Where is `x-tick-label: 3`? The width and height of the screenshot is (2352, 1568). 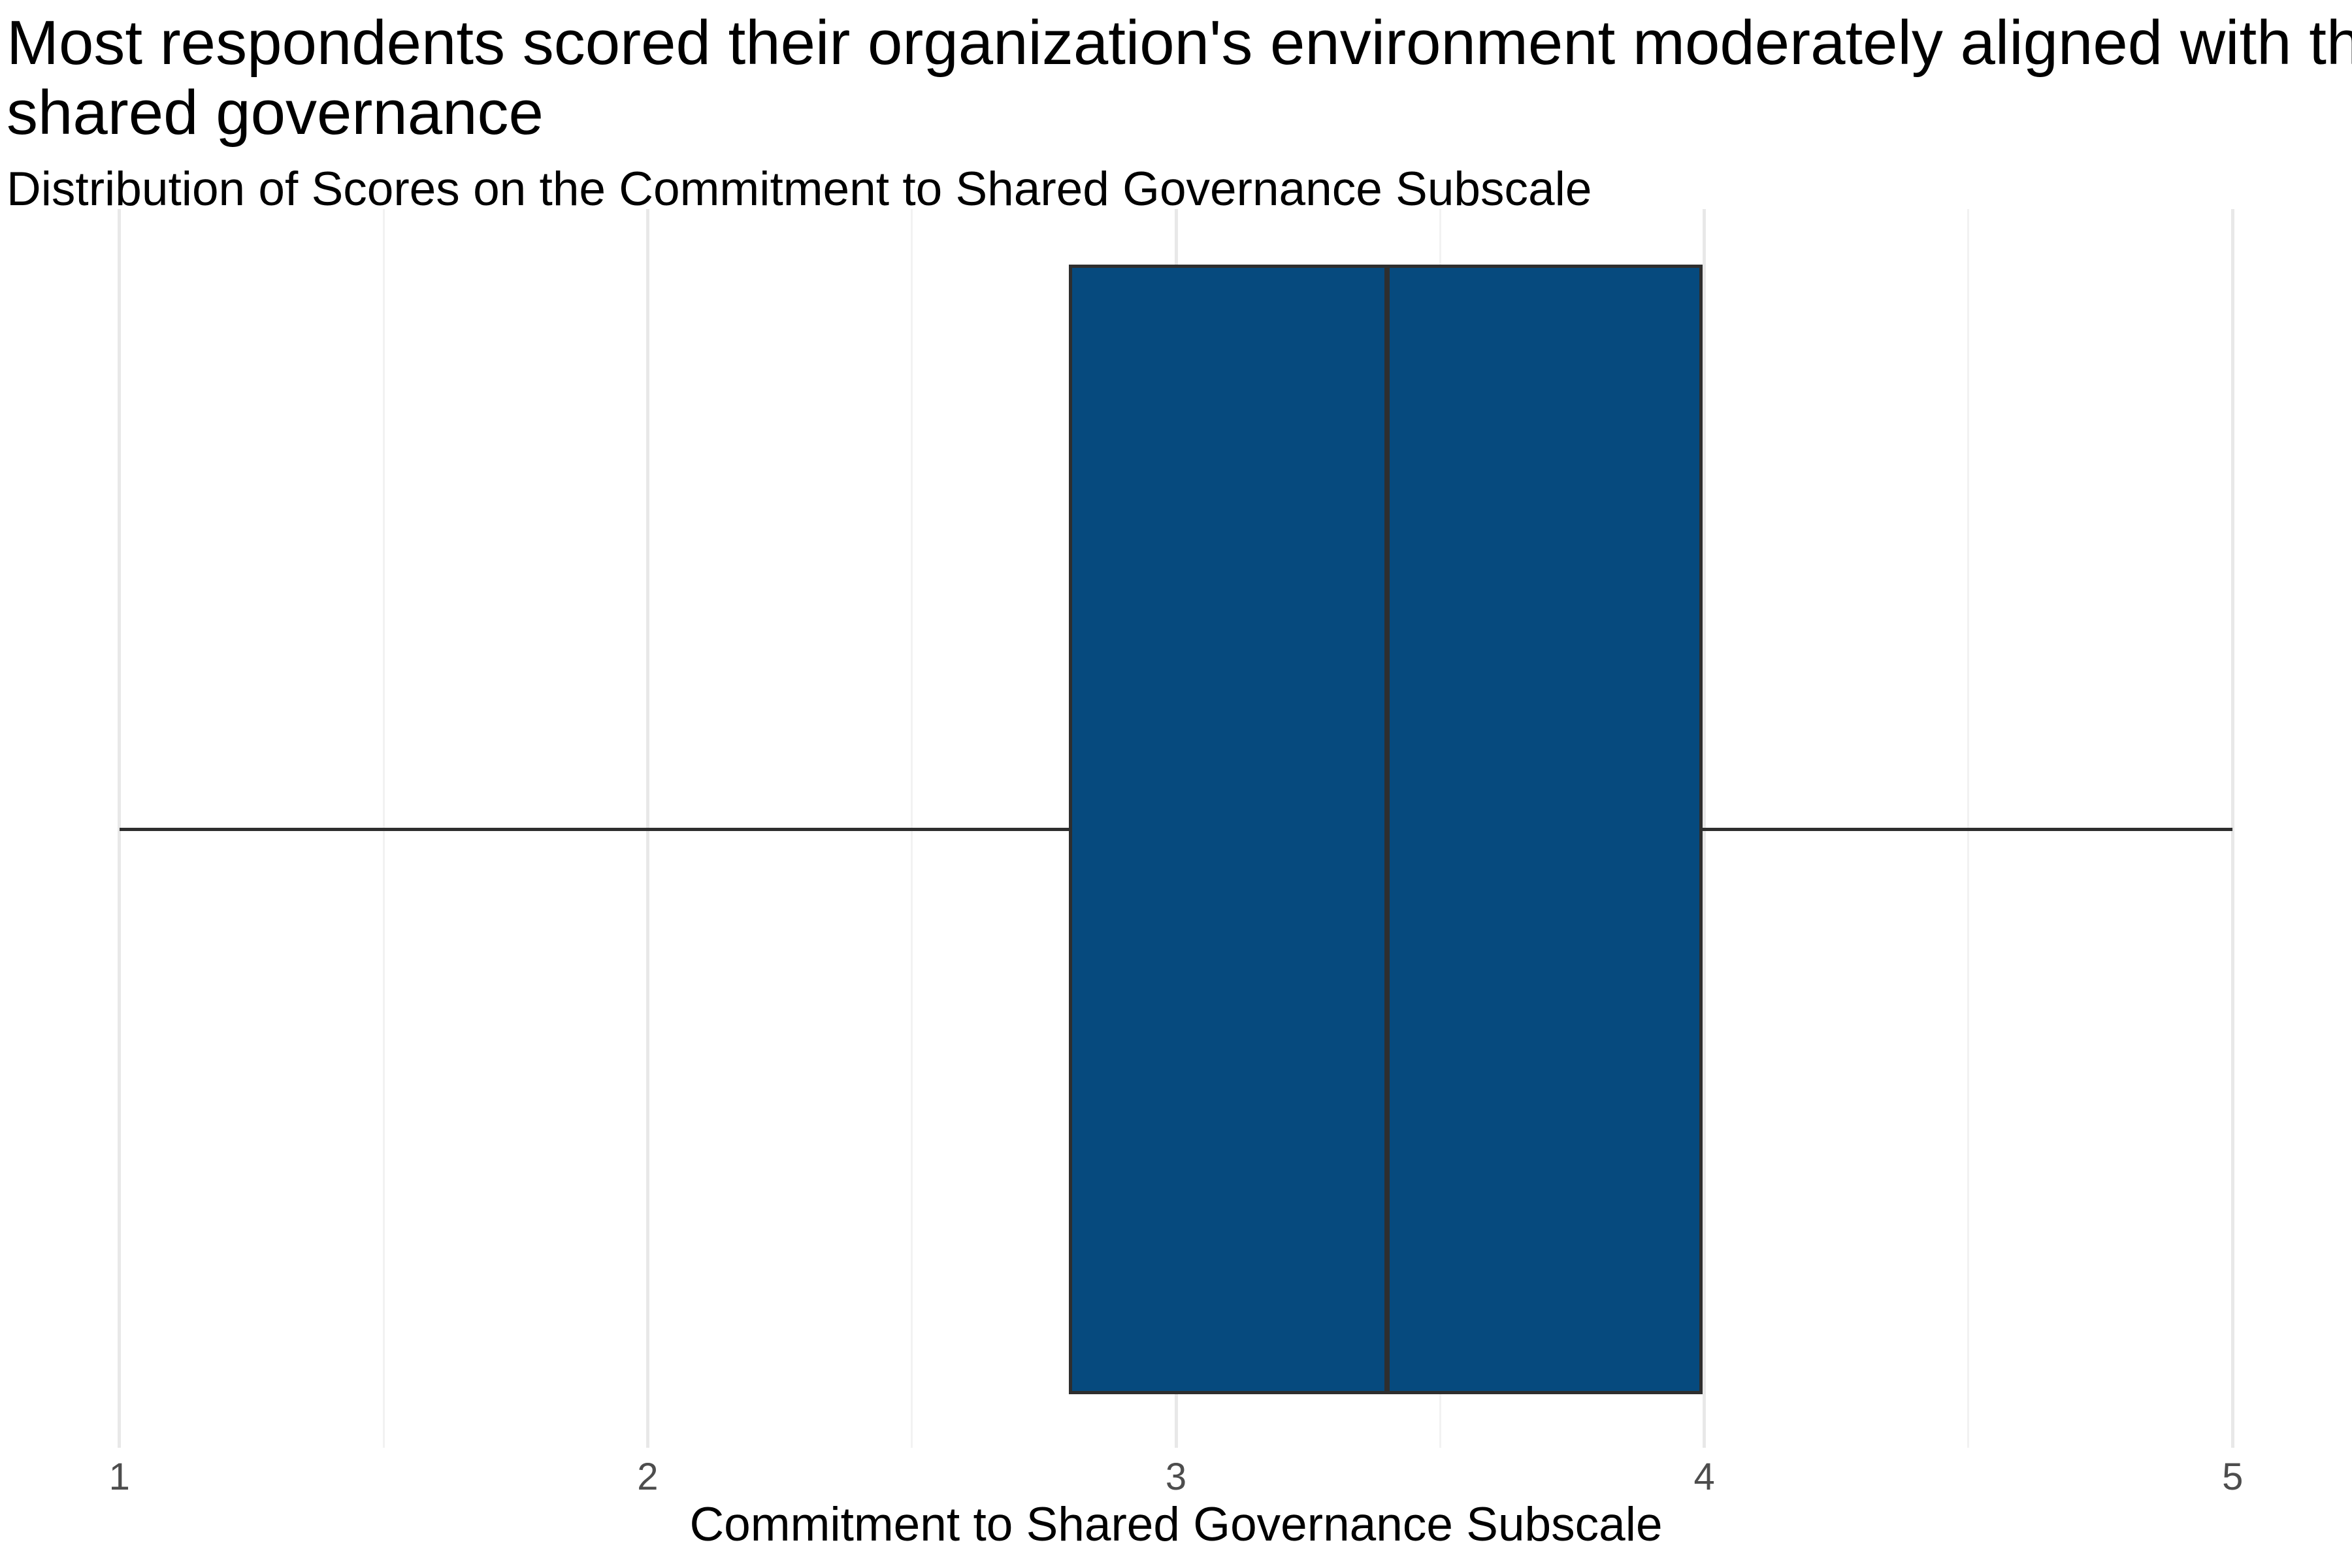
x-tick-label: 3 is located at coordinates (1176, 1477).